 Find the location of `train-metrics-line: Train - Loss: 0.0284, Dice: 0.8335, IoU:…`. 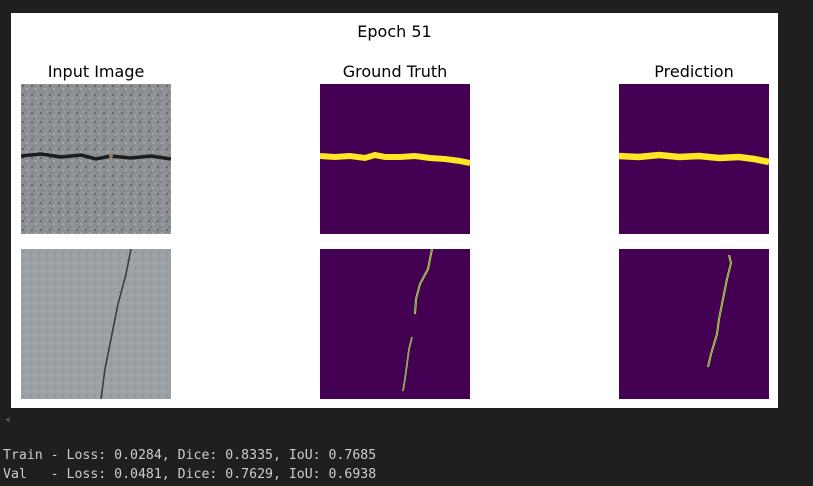

train-metrics-line: Train - Loss: 0.0284, Dice: 0.8335, IoU:… is located at coordinates (190, 455).